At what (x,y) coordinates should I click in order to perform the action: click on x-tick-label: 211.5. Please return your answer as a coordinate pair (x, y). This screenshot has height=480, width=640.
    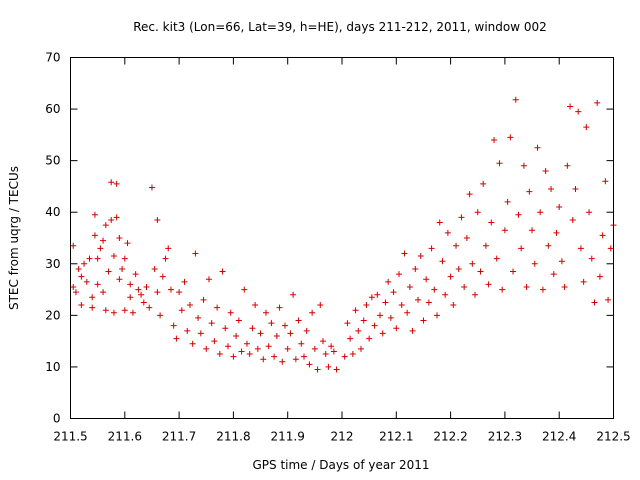
    Looking at the image, I should click on (70, 437).